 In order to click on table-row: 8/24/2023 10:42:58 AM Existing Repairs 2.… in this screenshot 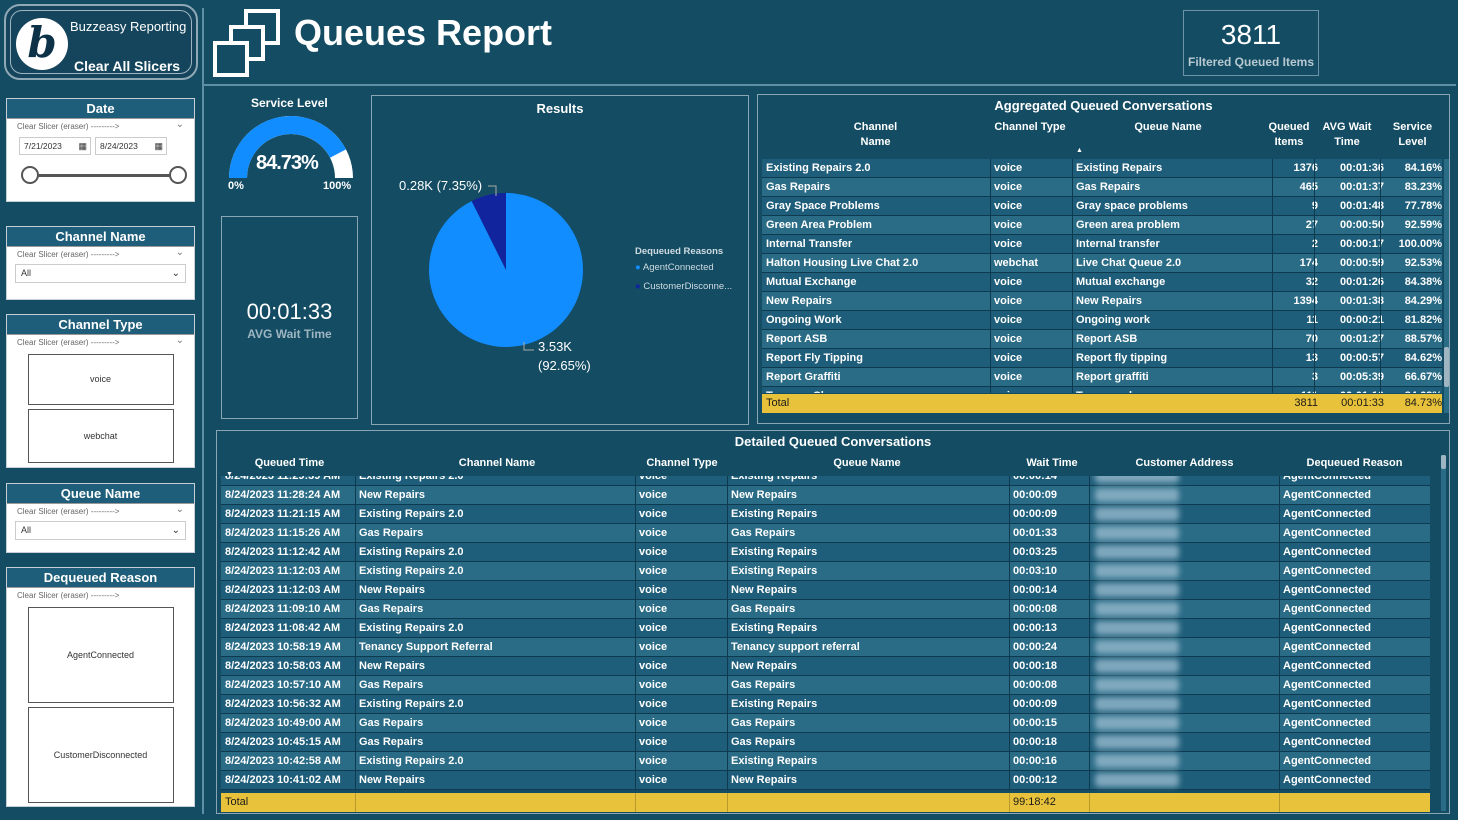, I will do `click(825, 761)`.